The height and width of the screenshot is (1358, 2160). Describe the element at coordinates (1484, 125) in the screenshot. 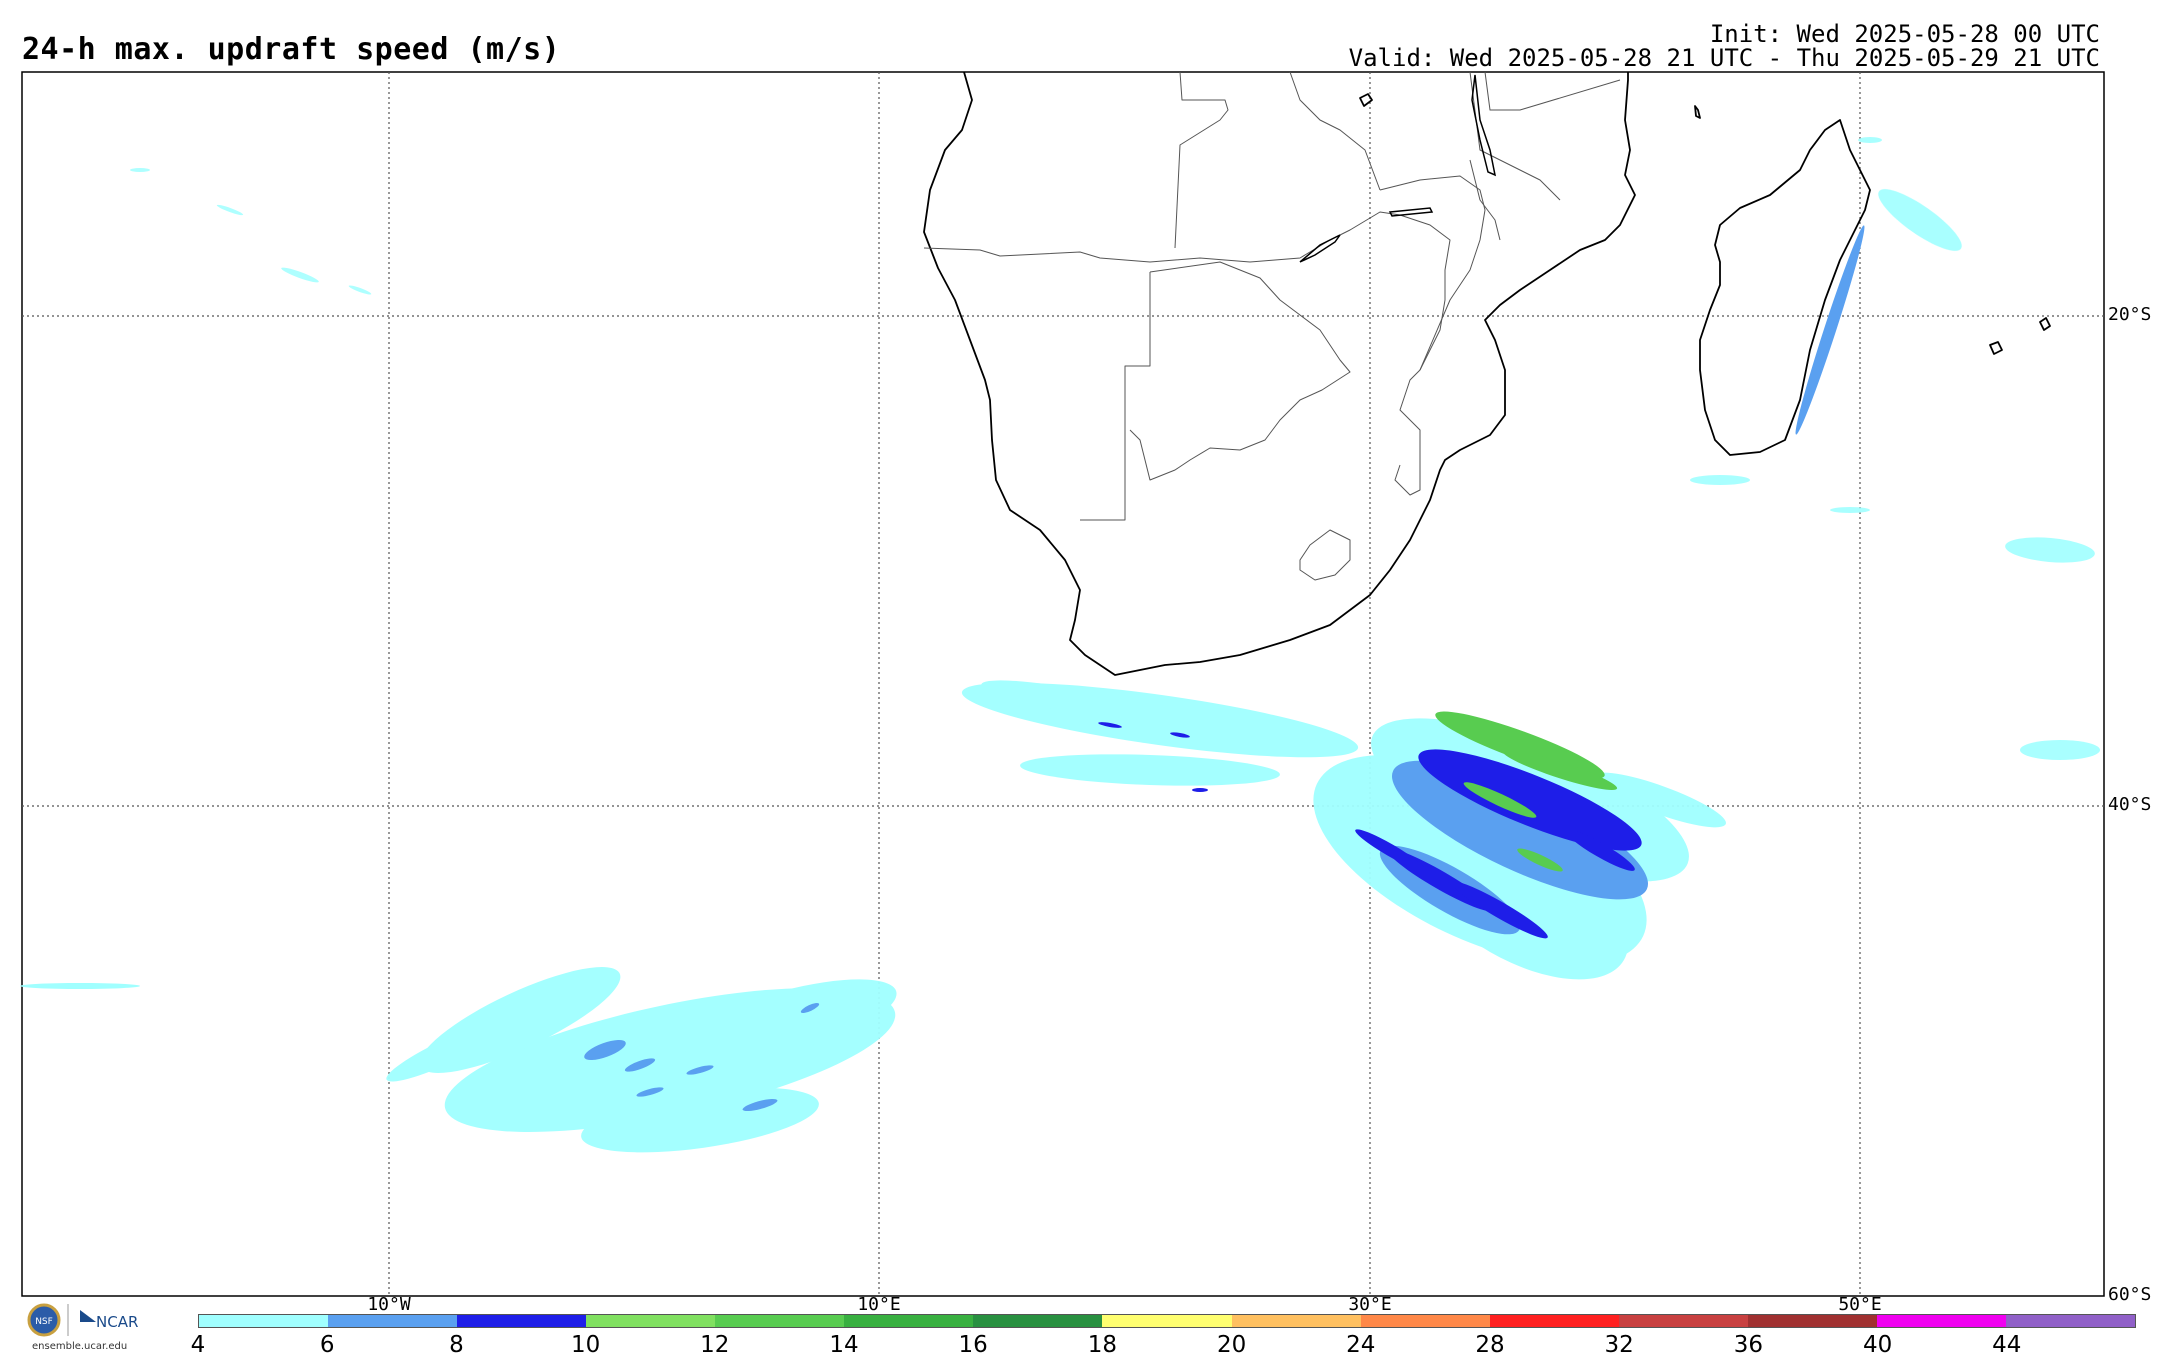

I see `lake-malawi-outline` at that location.